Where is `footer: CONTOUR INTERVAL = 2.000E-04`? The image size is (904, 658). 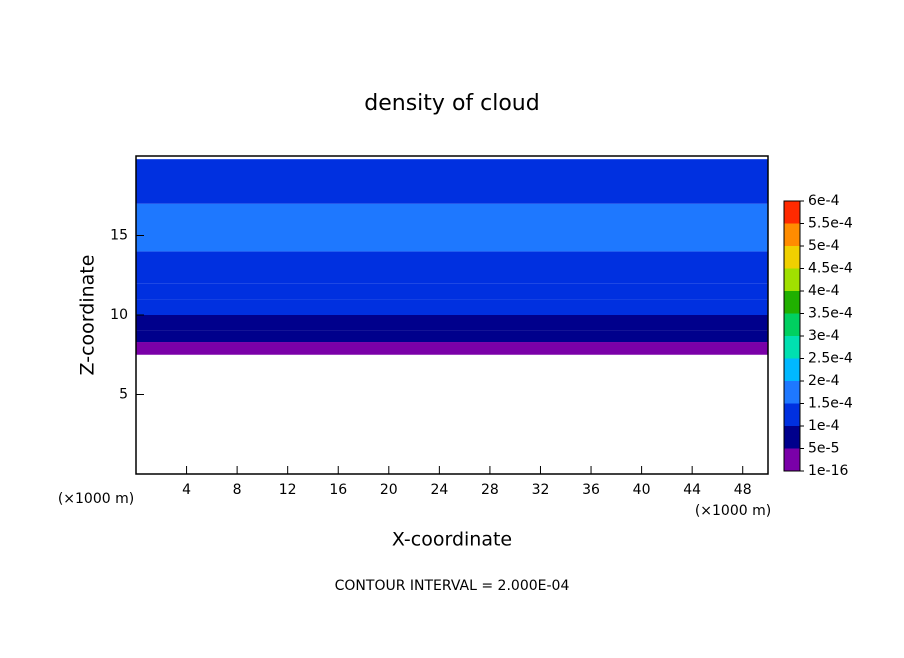
footer: CONTOUR INTERVAL = 2.000E-04 is located at coordinates (452, 586).